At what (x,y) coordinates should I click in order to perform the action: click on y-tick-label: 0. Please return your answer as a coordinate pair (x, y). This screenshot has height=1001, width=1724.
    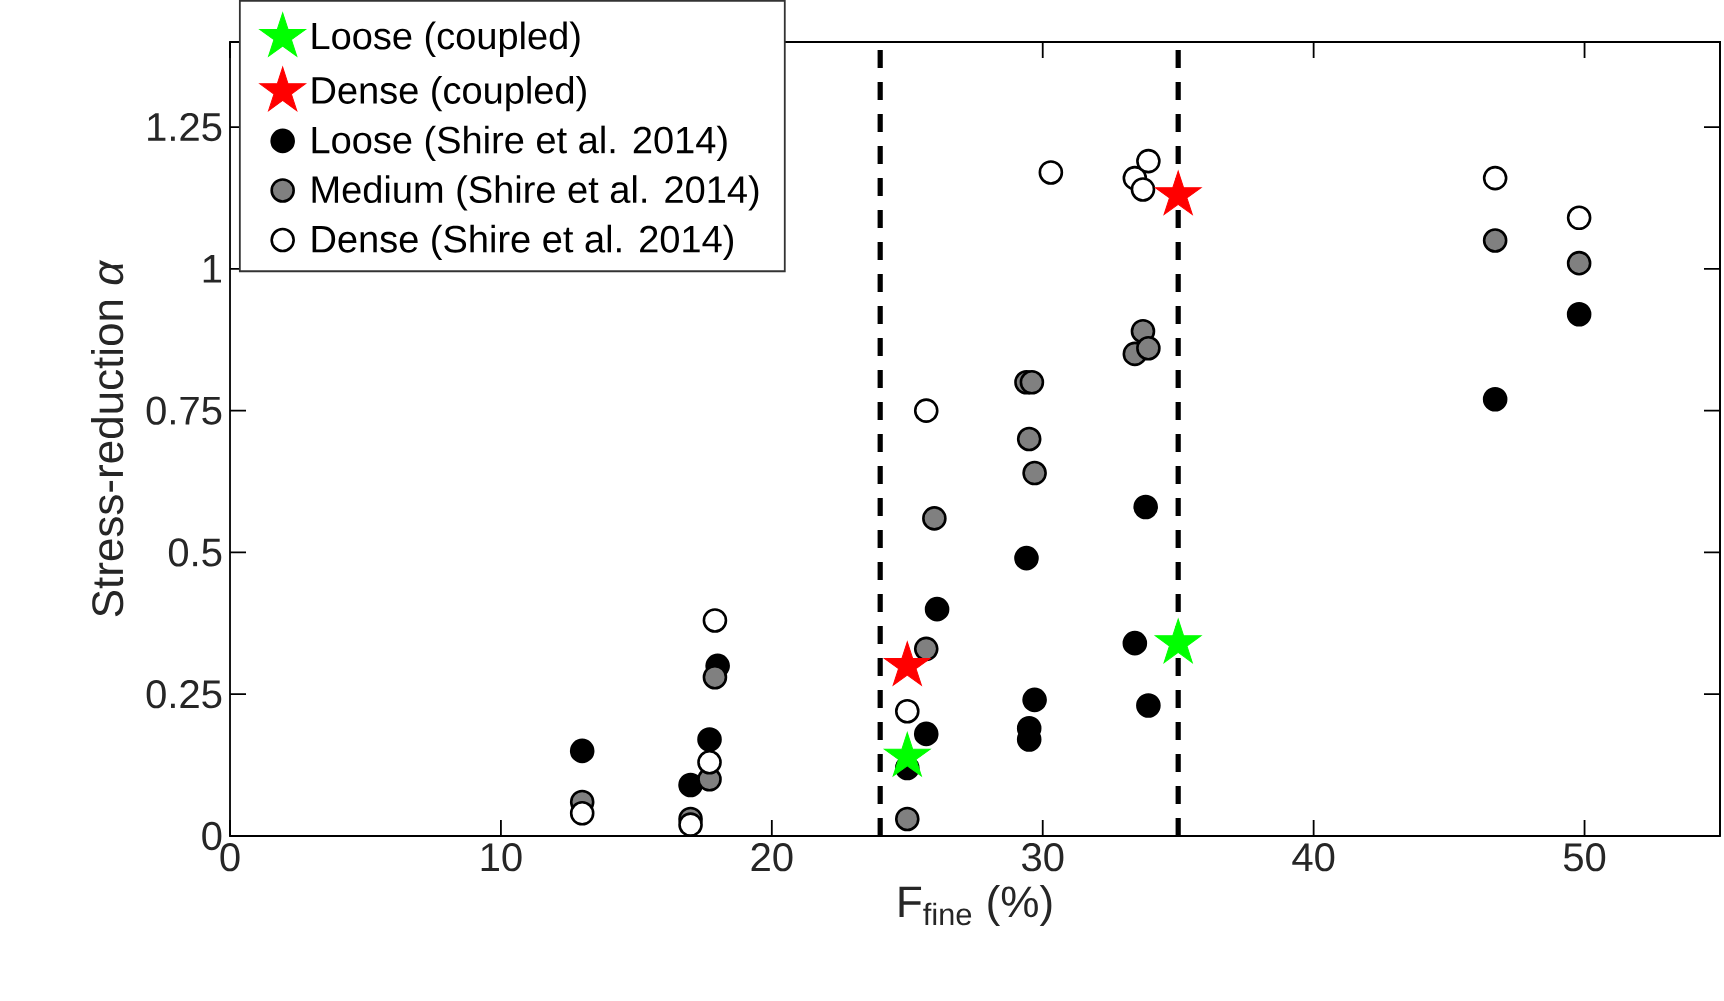
    Looking at the image, I should click on (212, 836).